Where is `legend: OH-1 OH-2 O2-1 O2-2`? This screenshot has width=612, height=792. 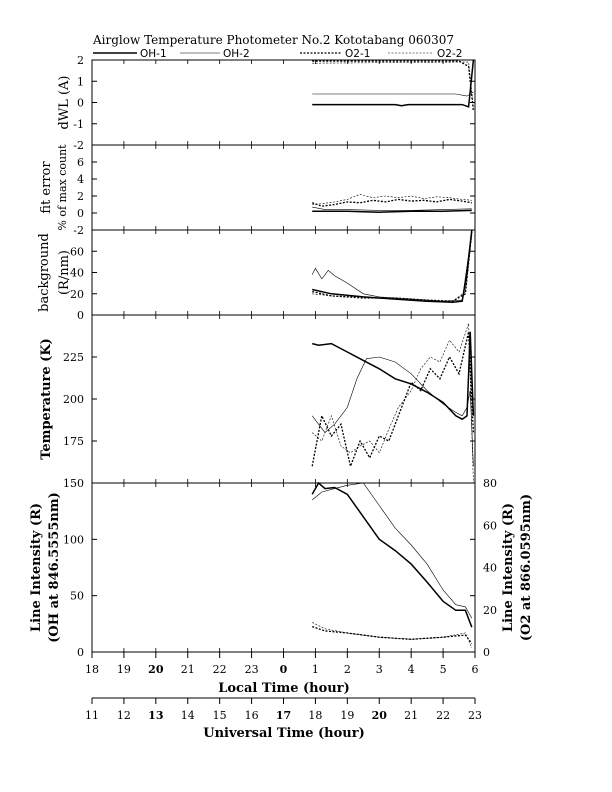
legend: OH-1 OH-2 O2-1 O2-2 is located at coordinates (277, 54).